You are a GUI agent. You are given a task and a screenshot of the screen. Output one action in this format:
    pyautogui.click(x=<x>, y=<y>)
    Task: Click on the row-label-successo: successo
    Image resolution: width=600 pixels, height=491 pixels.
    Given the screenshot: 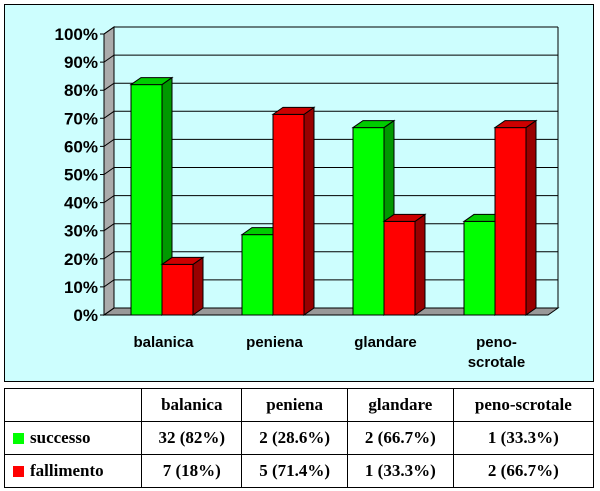 What is the action you would take?
    pyautogui.click(x=73, y=438)
    